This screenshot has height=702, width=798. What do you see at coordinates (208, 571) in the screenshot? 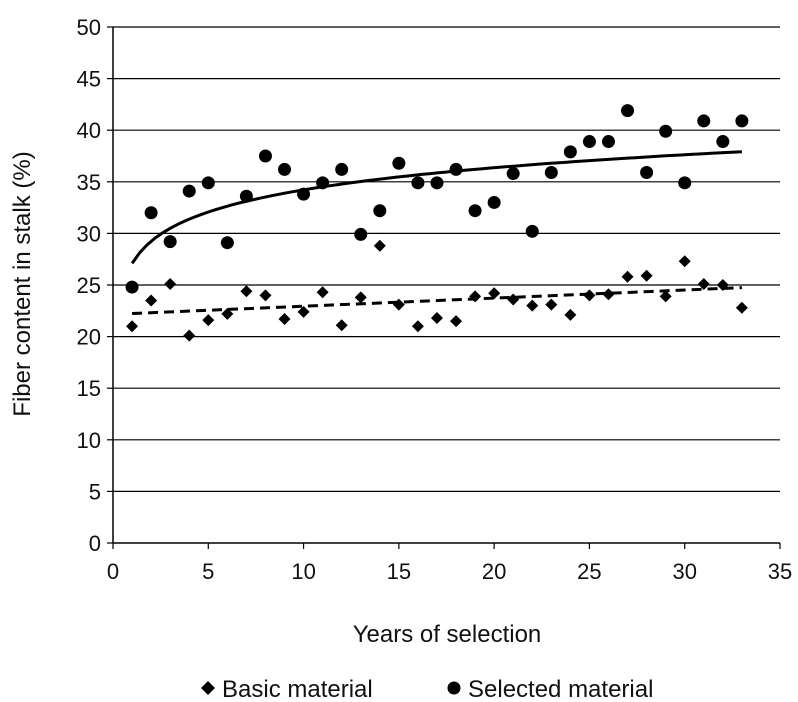
I see `x-tick-label-5: 5` at bounding box center [208, 571].